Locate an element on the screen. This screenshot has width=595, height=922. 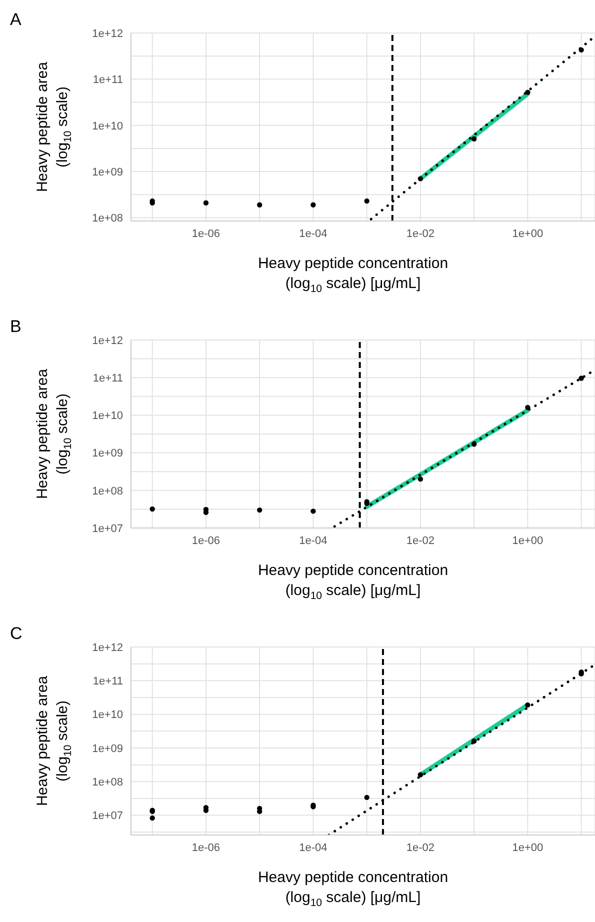
chart-title: C is located at coordinates (16, 634).